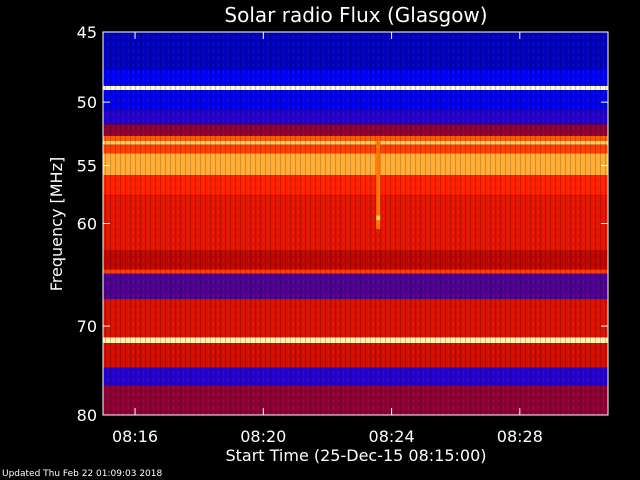 The width and height of the screenshot is (640, 480). What do you see at coordinates (355, 15) in the screenshot?
I see `chart-title: Solar radio Flux (Glasgow)` at bounding box center [355, 15].